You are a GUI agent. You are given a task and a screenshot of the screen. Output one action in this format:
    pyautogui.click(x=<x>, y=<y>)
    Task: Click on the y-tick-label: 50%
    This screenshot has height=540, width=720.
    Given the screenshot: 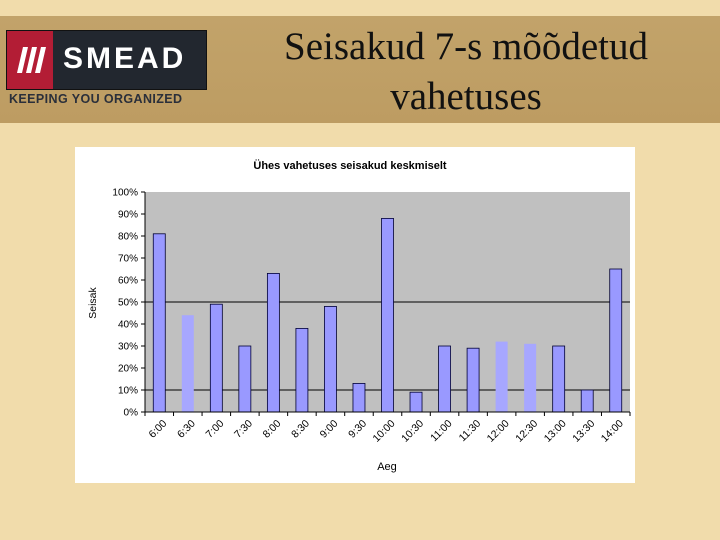 What is the action you would take?
    pyautogui.click(x=128, y=303)
    